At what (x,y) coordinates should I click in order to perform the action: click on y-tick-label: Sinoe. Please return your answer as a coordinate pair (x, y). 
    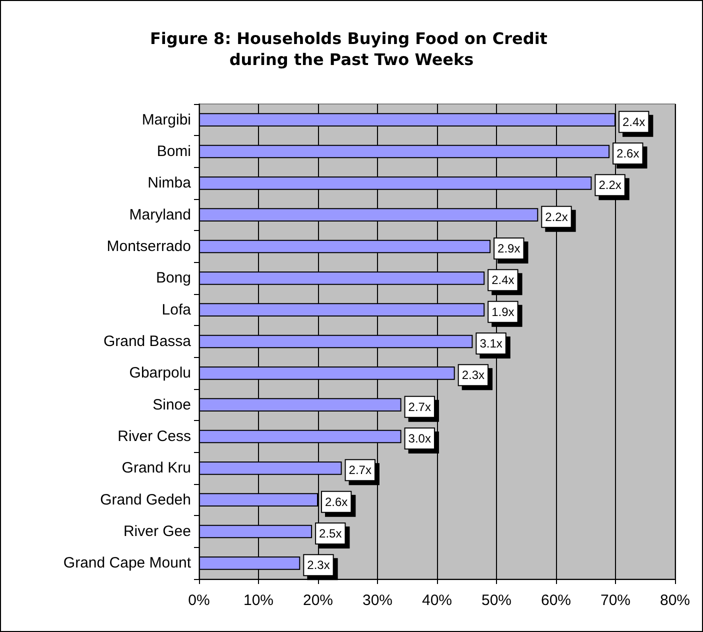
    Looking at the image, I should click on (171, 405).